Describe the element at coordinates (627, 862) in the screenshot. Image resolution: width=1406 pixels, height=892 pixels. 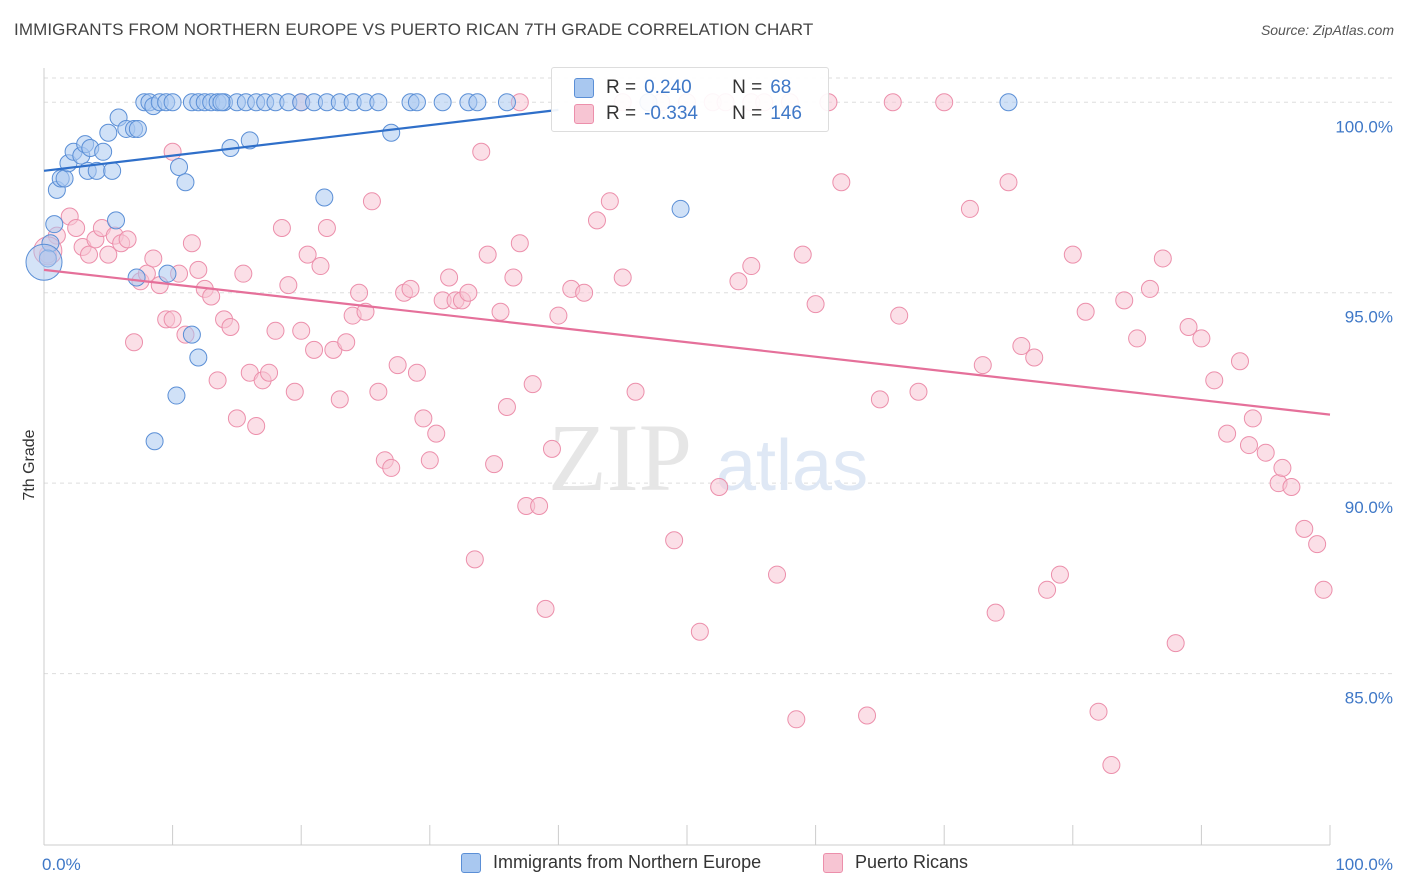
I see `legend-label-northern-europe: Immigrants from Northern Europe` at that location.